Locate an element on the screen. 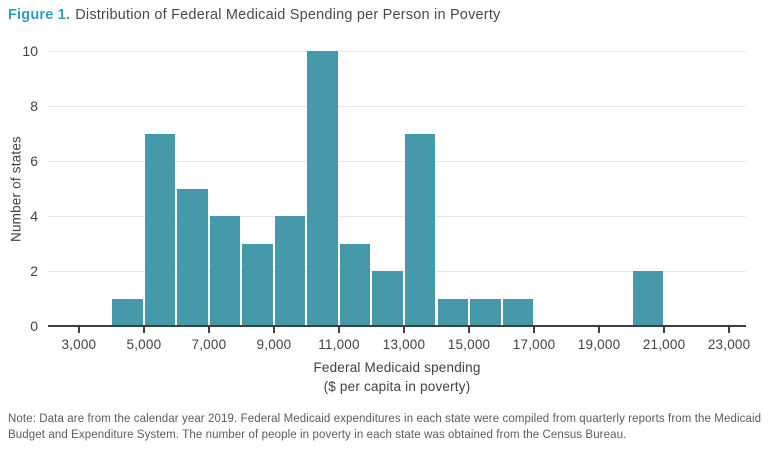 The height and width of the screenshot is (465, 768). x-tick-label-5000: 5,000 is located at coordinates (144, 344).